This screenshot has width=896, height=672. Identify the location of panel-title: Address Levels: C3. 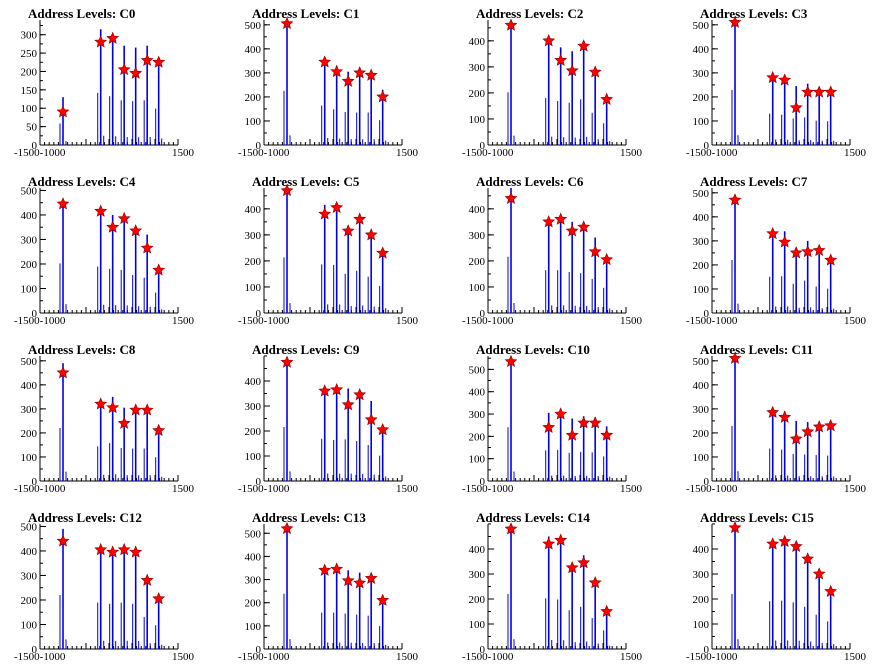
(754, 13).